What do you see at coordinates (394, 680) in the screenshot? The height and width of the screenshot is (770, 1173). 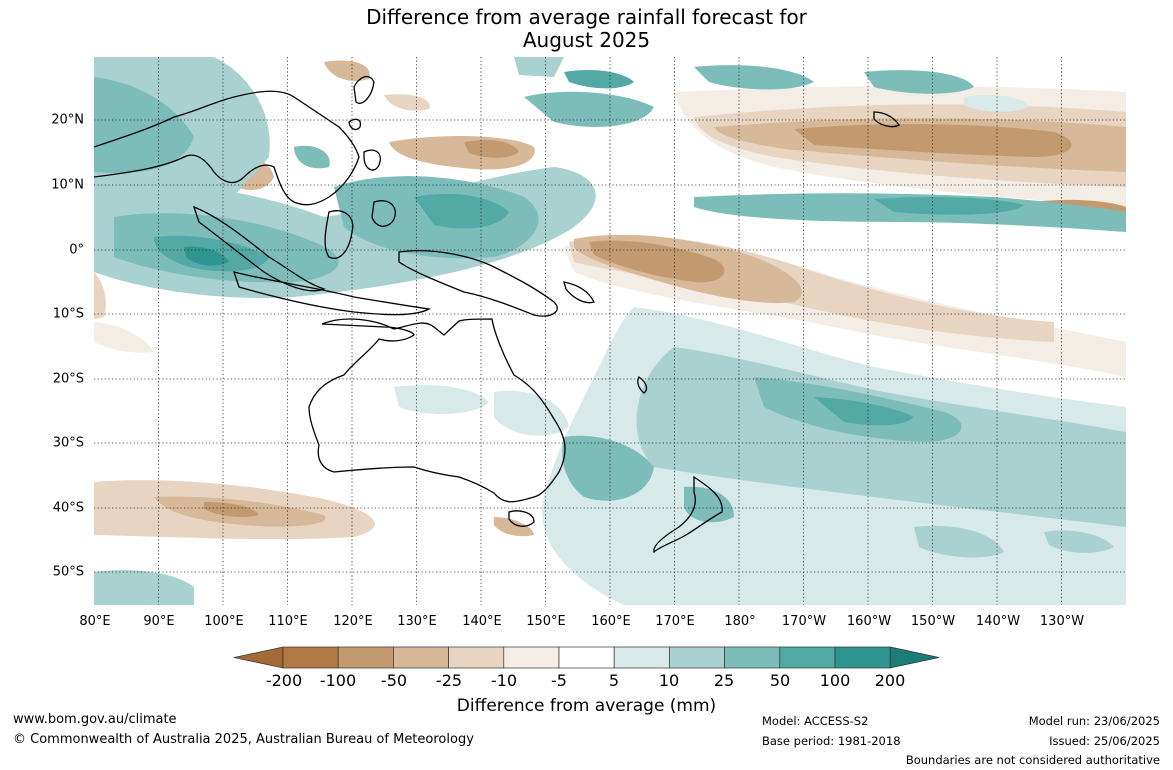 I see `colorbar-tick: -50` at bounding box center [394, 680].